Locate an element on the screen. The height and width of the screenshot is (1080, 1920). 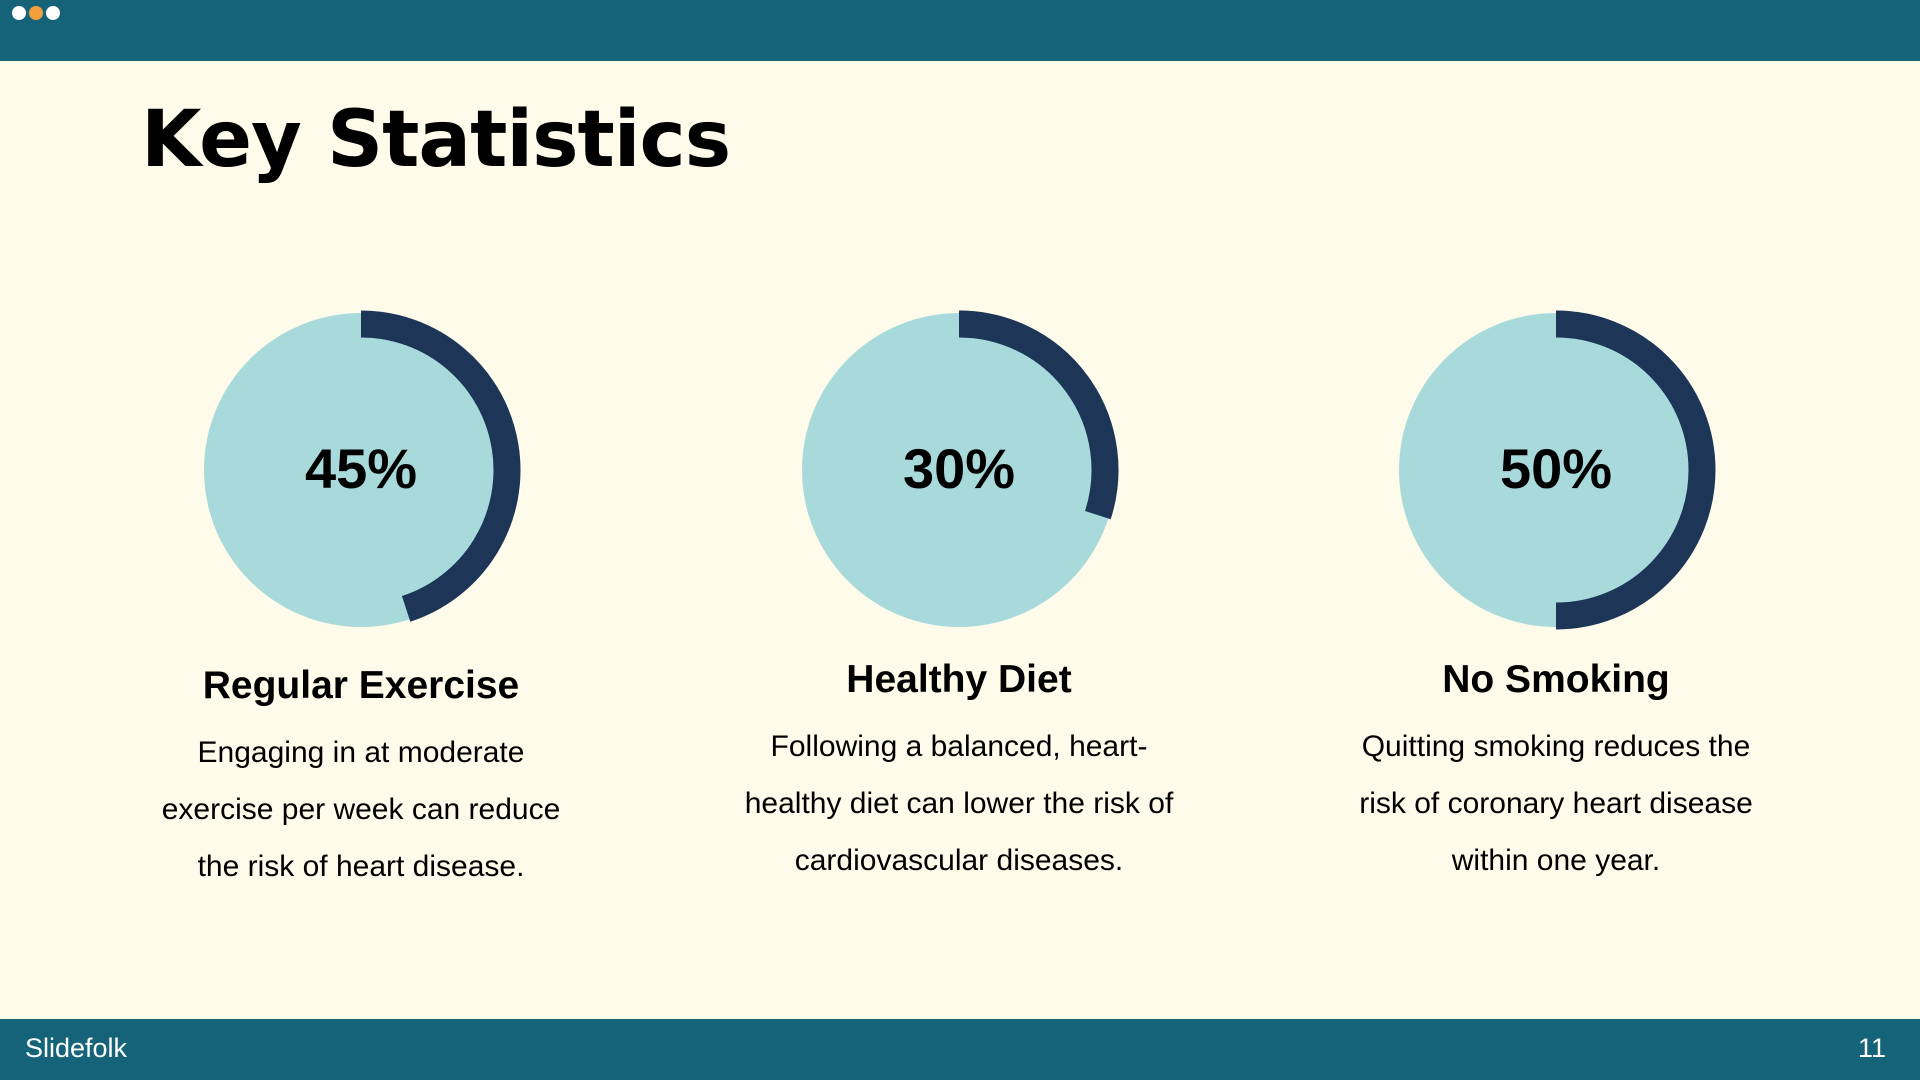
progress-ring: 30% is located at coordinates (960, 468).